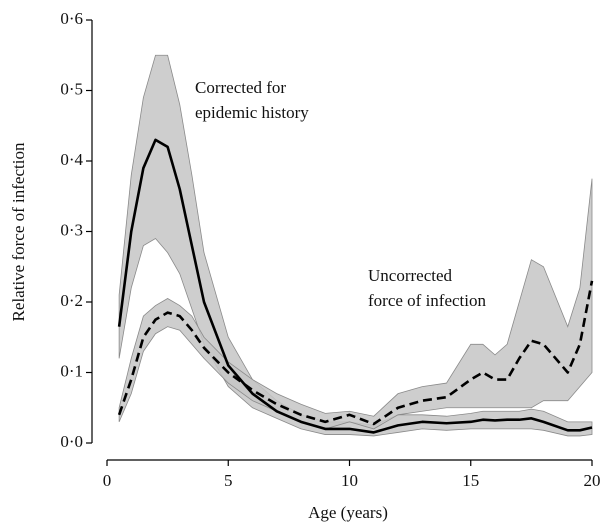  I want to click on x-tick-label: 0, so click(107, 480).